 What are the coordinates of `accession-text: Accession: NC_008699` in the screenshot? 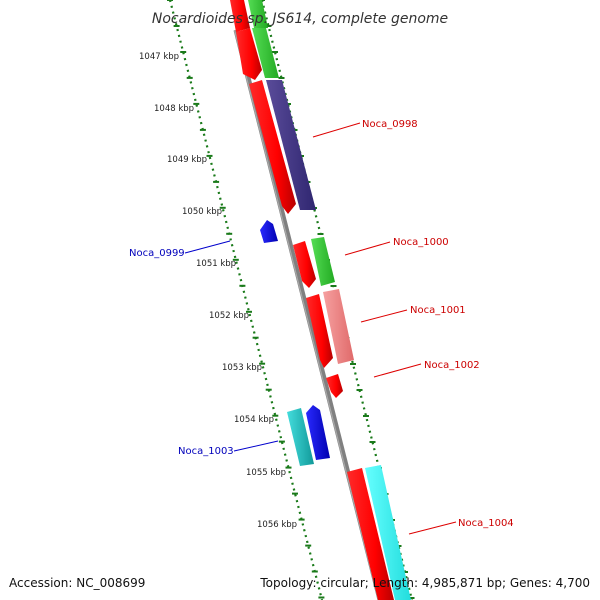 It's located at (77, 583).